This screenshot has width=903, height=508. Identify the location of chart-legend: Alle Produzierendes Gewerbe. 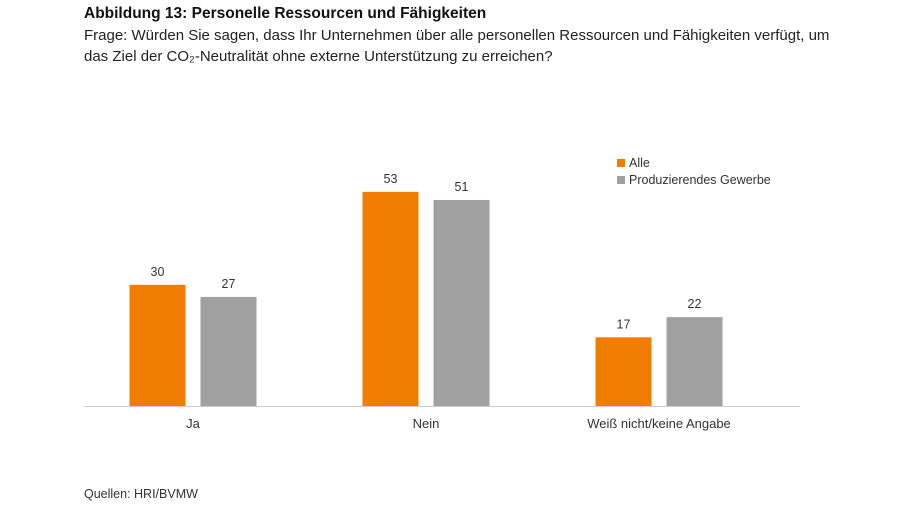
(694, 172).